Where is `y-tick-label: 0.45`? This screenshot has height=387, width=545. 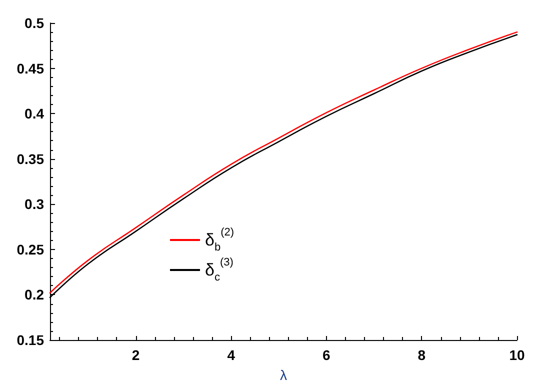 y-tick-label: 0.45 is located at coordinates (30, 68).